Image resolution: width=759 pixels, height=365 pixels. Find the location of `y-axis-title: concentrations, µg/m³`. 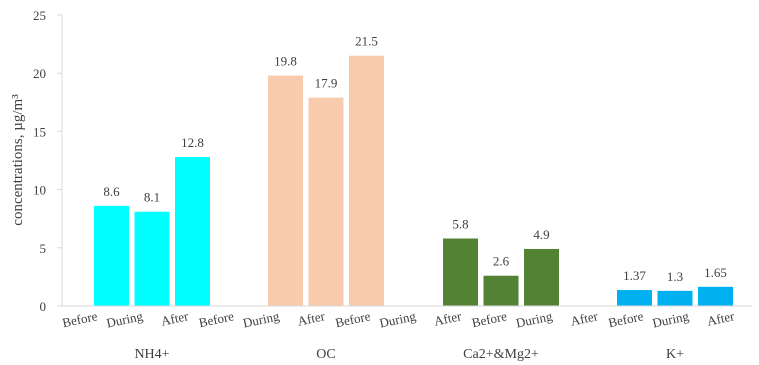

y-axis-title: concentrations, µg/m³ is located at coordinates (18, 160).